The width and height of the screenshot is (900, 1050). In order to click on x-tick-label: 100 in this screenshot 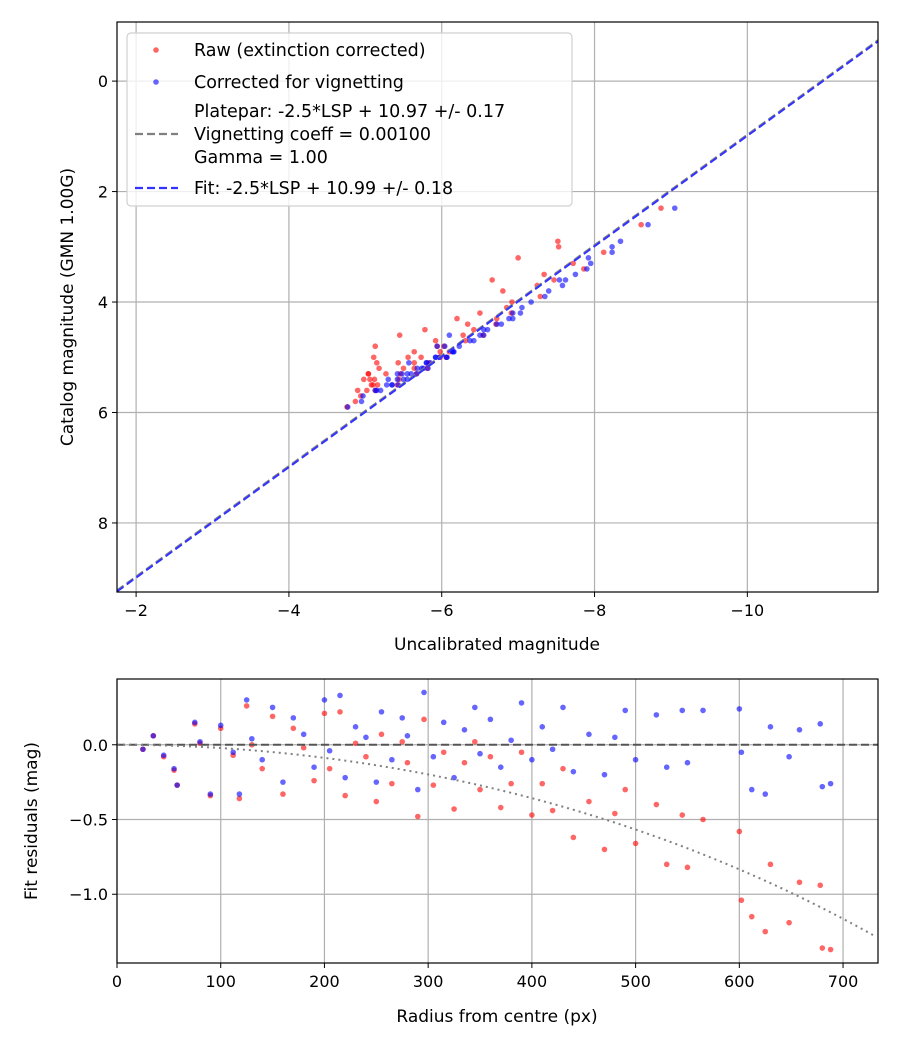, I will do `click(220, 981)`.